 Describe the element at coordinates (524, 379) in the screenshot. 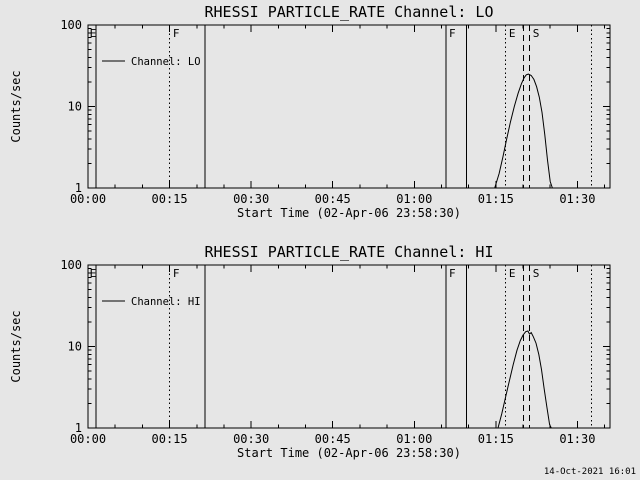

I see `series-hi` at that location.